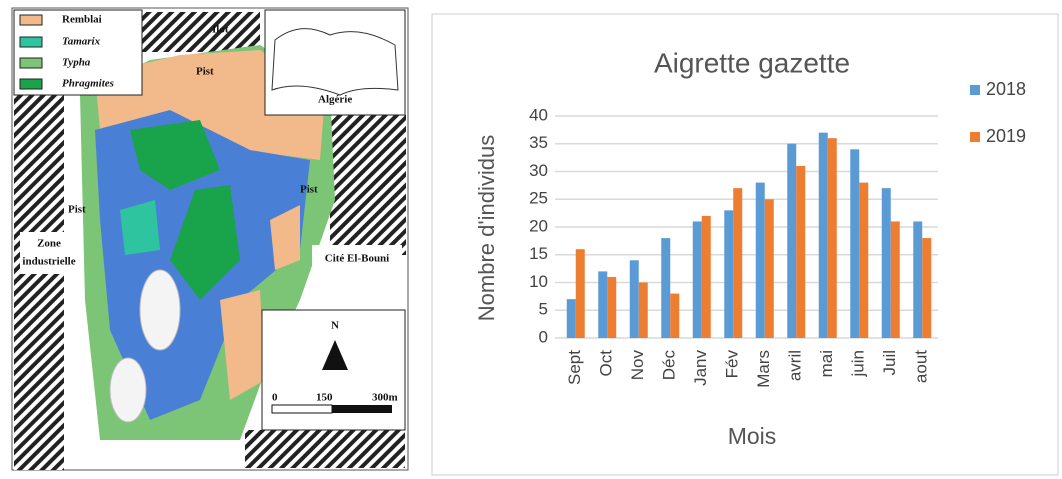  What do you see at coordinates (763, 369) in the screenshot?
I see `x-tick-label: Mars` at bounding box center [763, 369].